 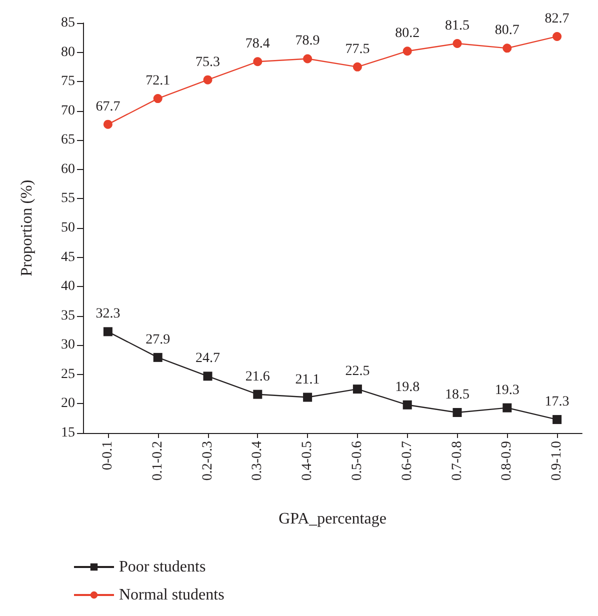 I want to click on data-label: 21.6, so click(x=257, y=376).